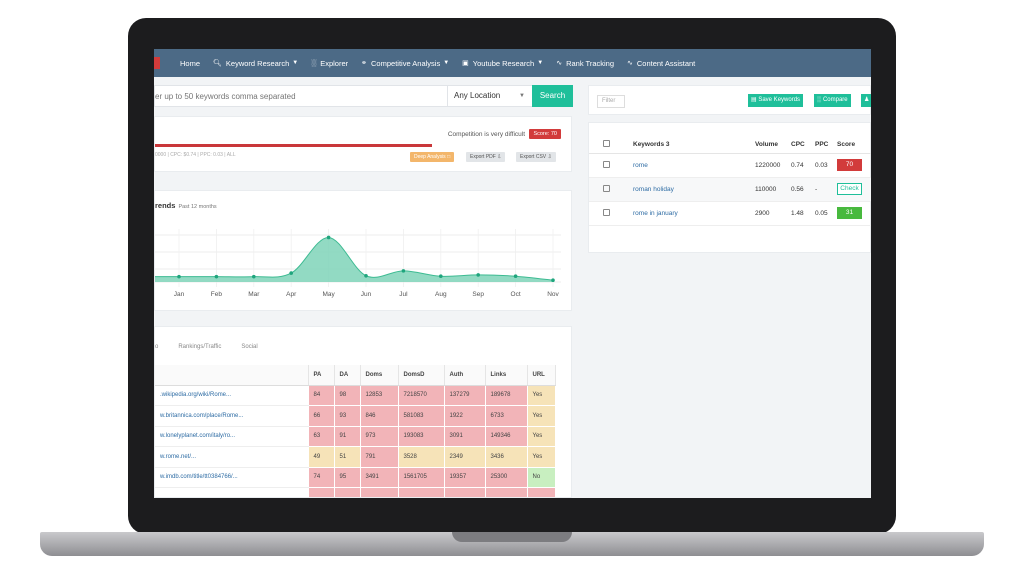 This screenshot has width=1024, height=576. I want to click on trends-chart: Jan Feb Mar Apr May Jun Jul Aug Sep Oct Nov, so click(358, 263).